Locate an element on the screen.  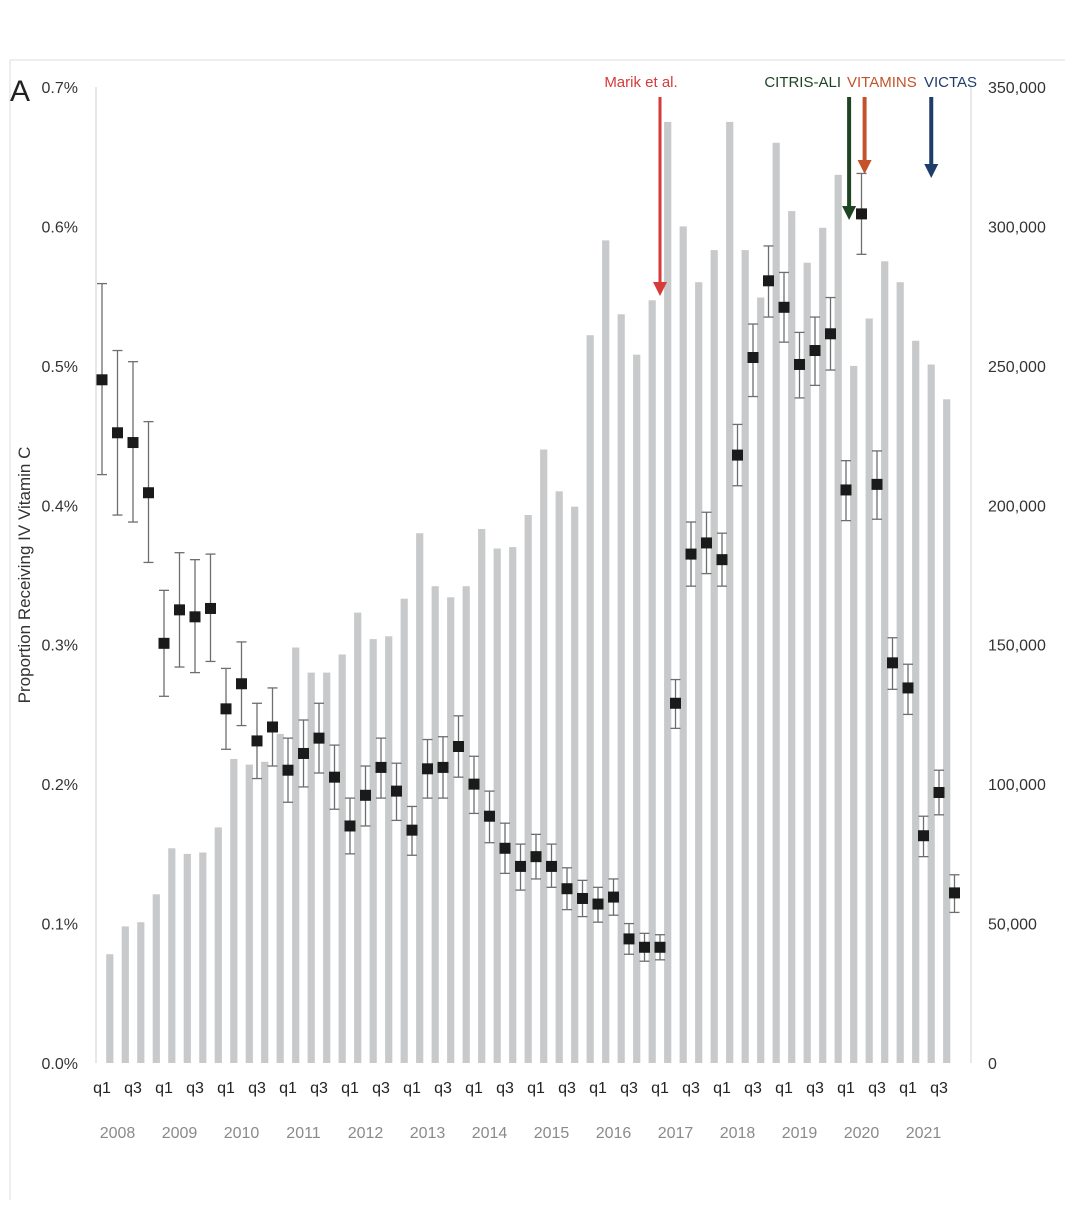
annotation-label: VICTAS is located at coordinates (950, 82).